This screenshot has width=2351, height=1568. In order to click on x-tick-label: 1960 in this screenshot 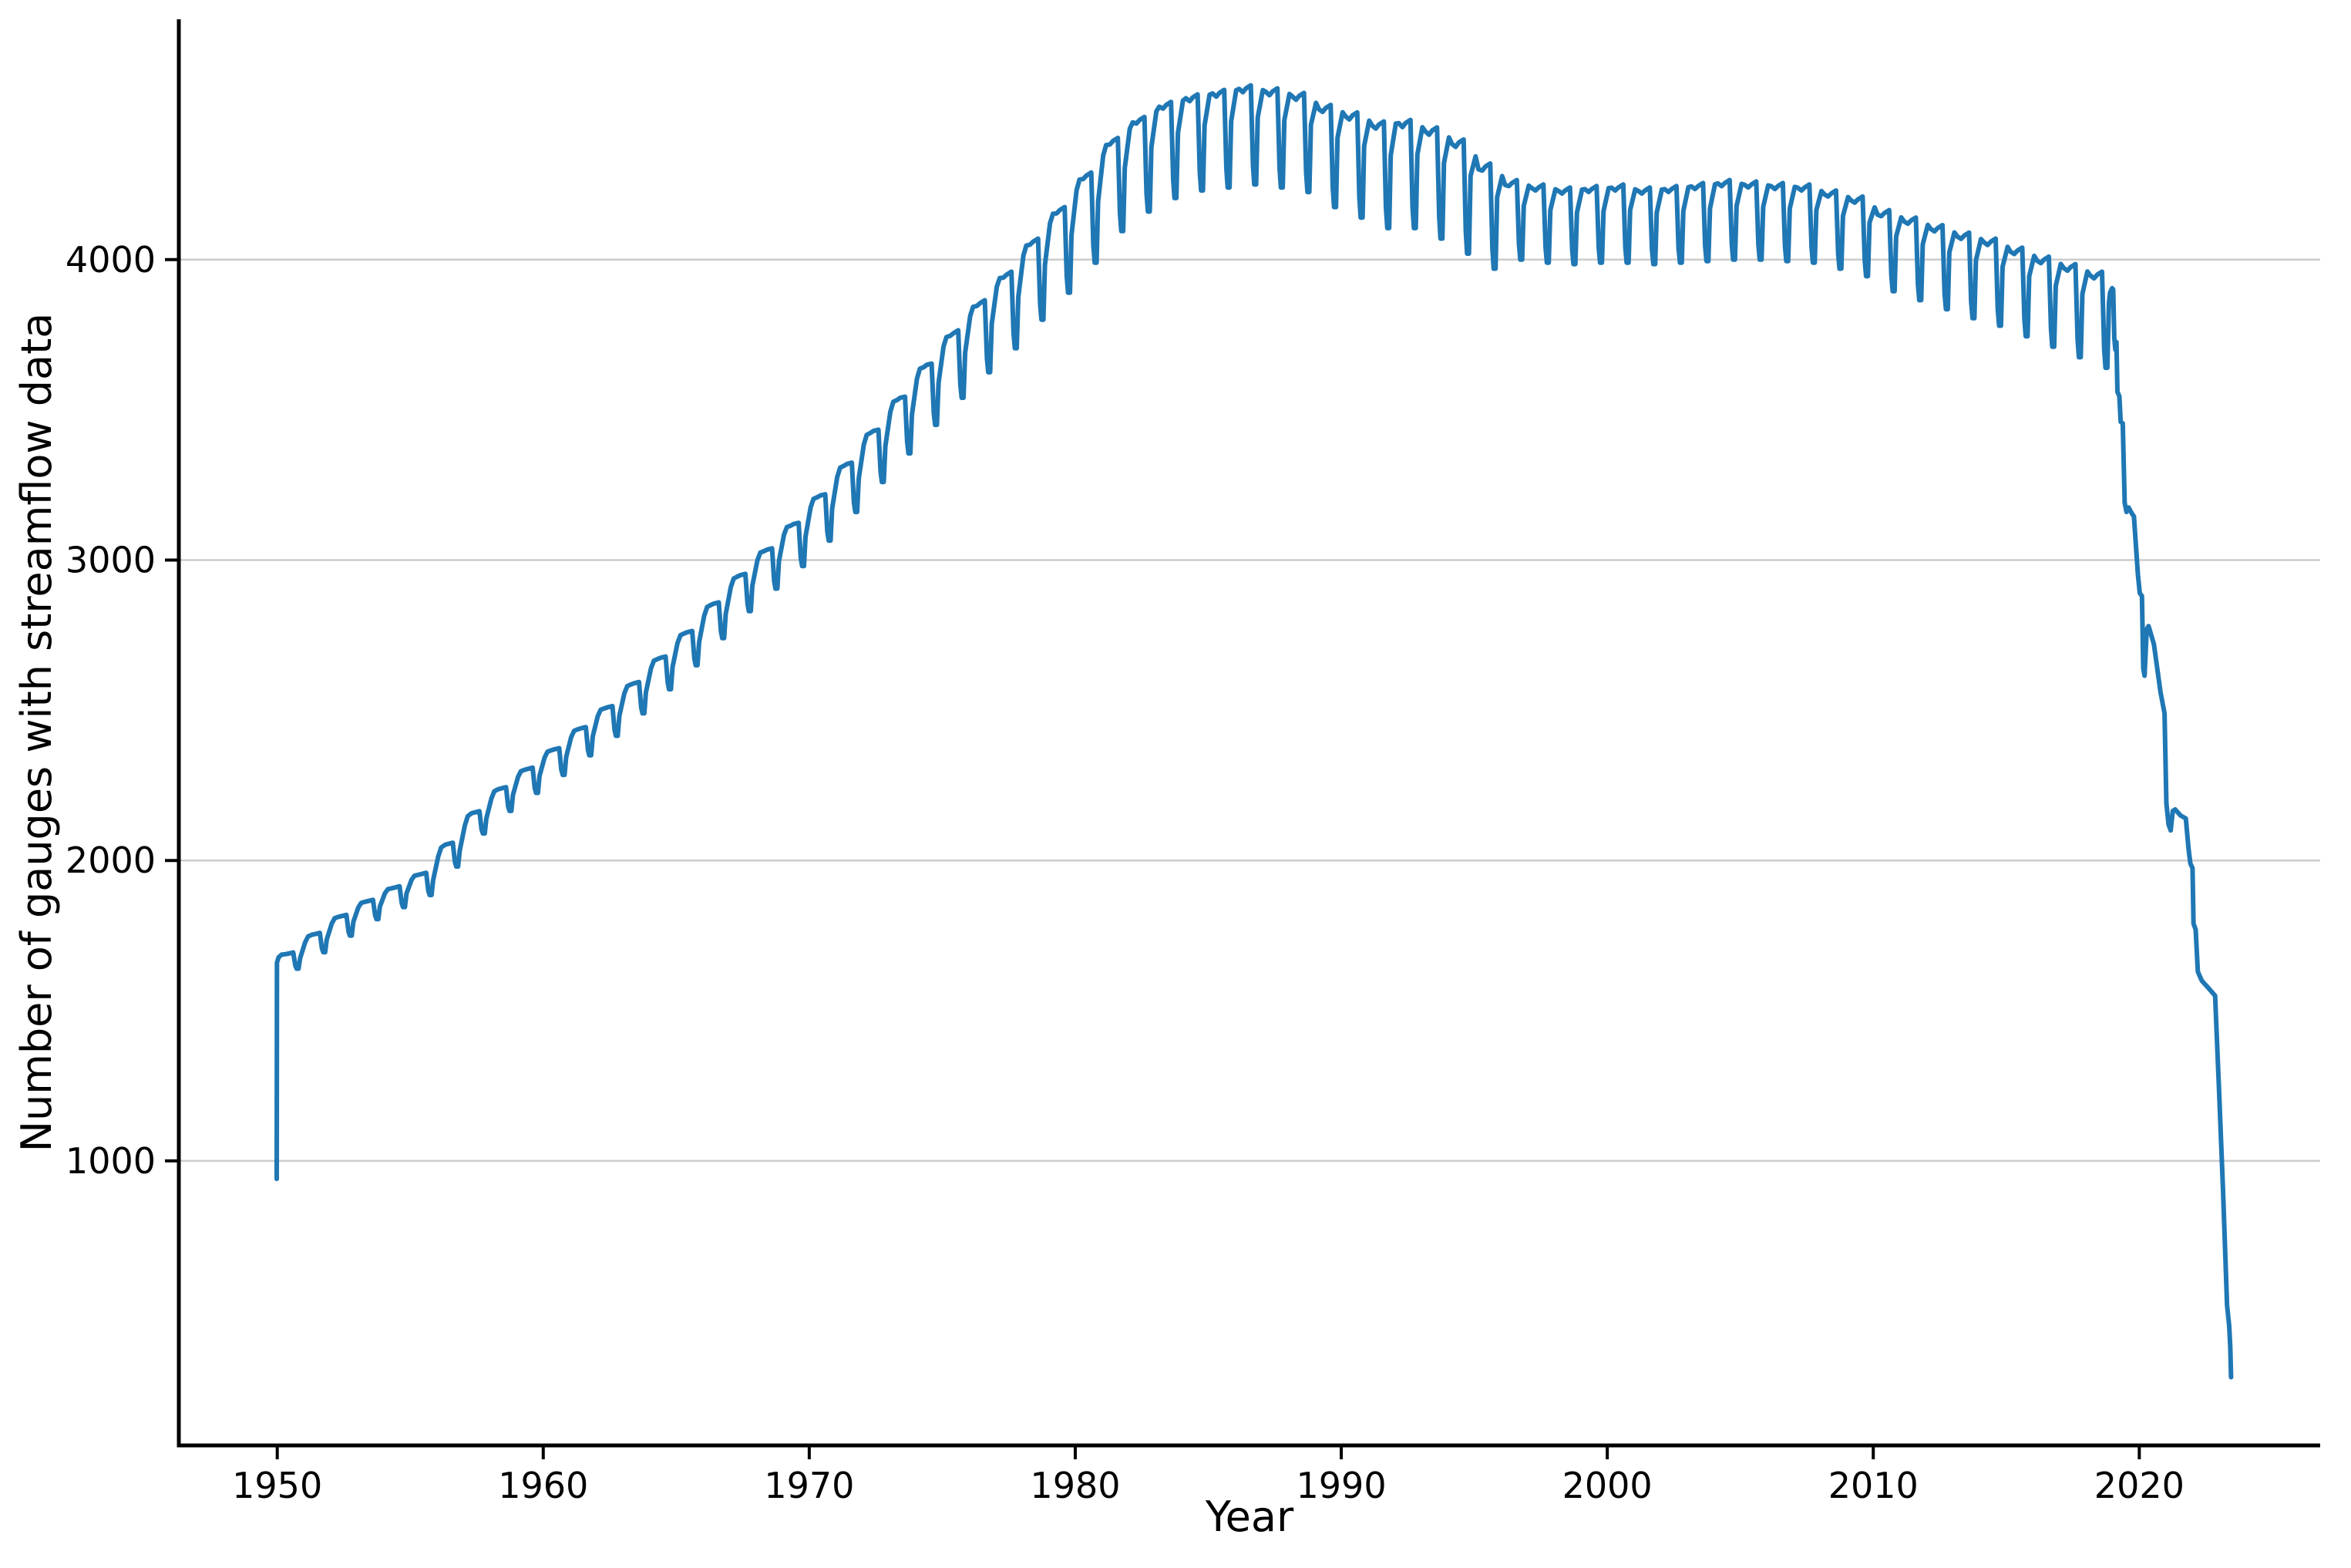, I will do `click(543, 1485)`.